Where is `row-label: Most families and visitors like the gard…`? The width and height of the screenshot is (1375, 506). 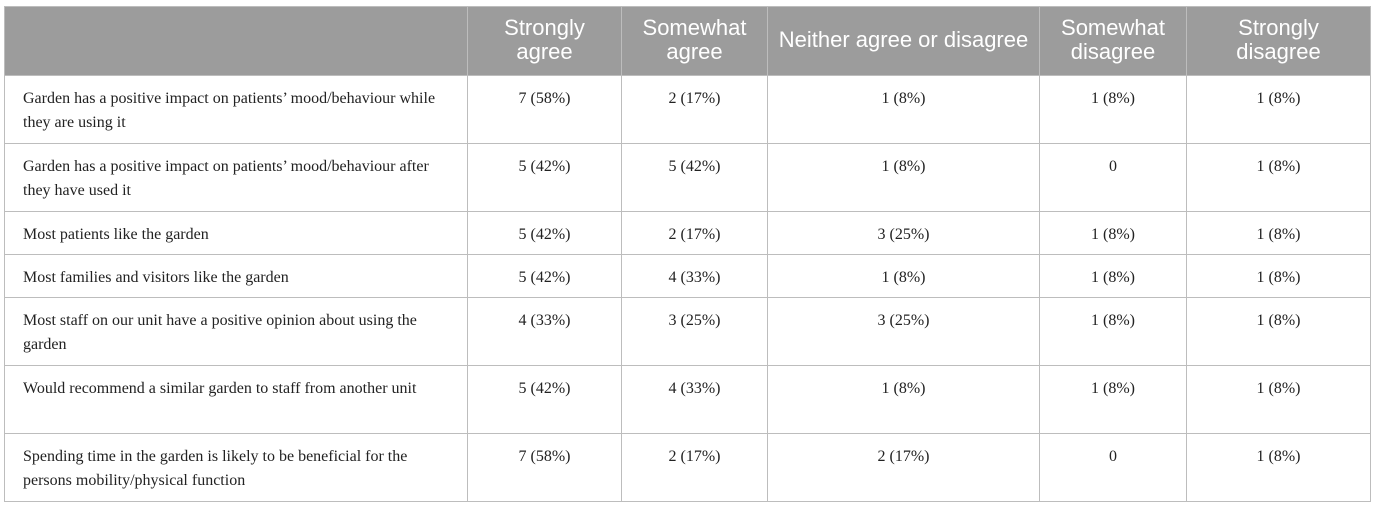
row-label: Most families and visitors like the gard… is located at coordinates (236, 276).